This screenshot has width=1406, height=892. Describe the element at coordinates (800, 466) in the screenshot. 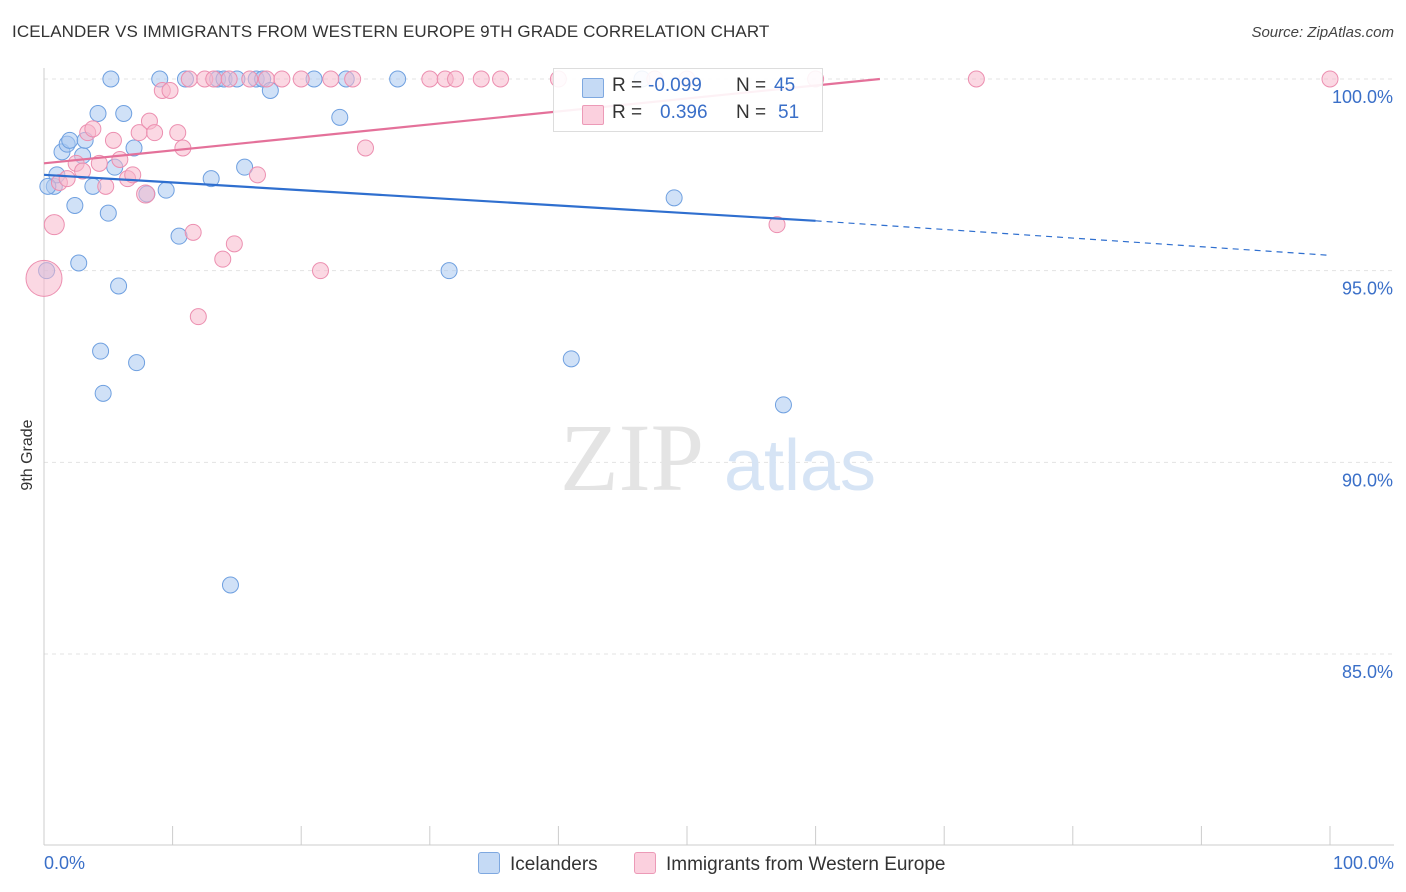

I see `watermark-atlas: atlas` at that location.